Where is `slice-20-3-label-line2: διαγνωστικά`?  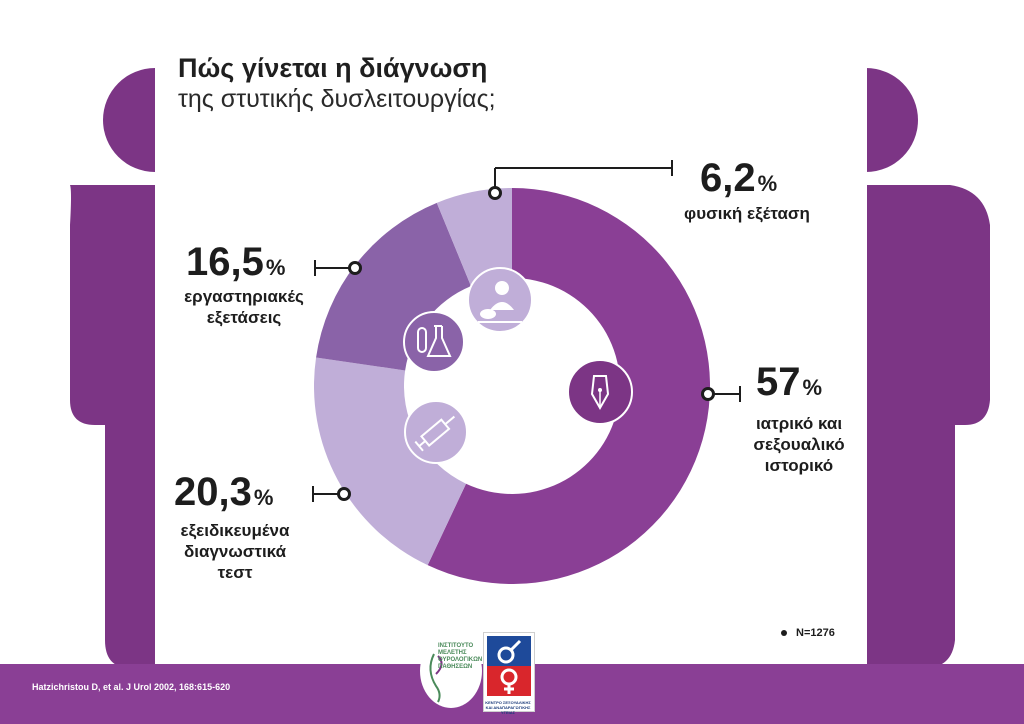 slice-20-3-label-line2: διαγνωστικά is located at coordinates (235, 551).